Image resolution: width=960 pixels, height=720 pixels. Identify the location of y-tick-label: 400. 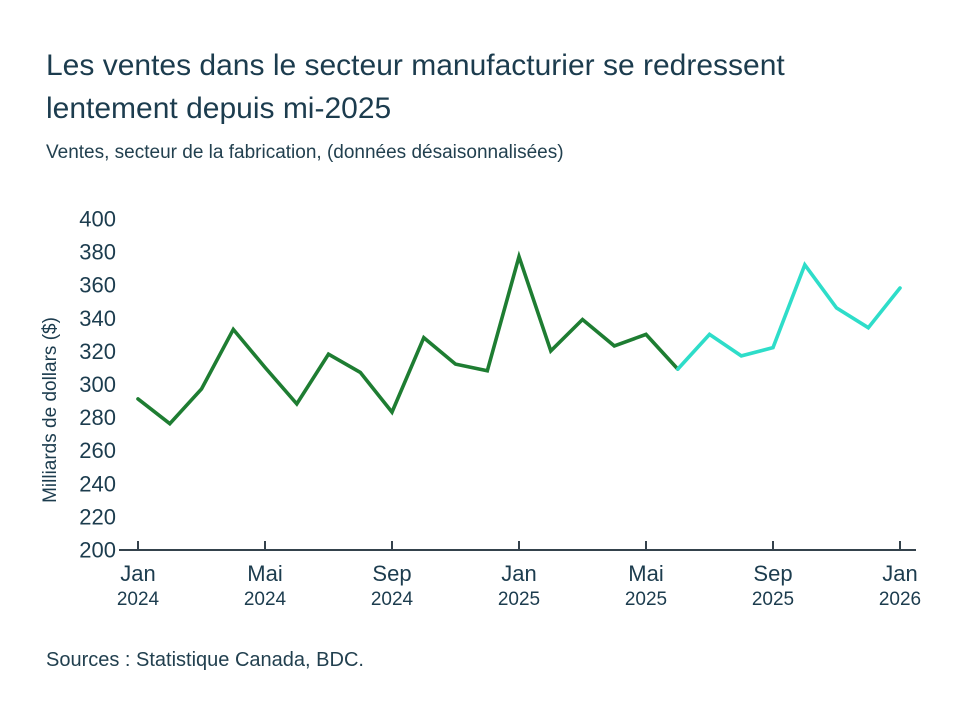
(97, 219).